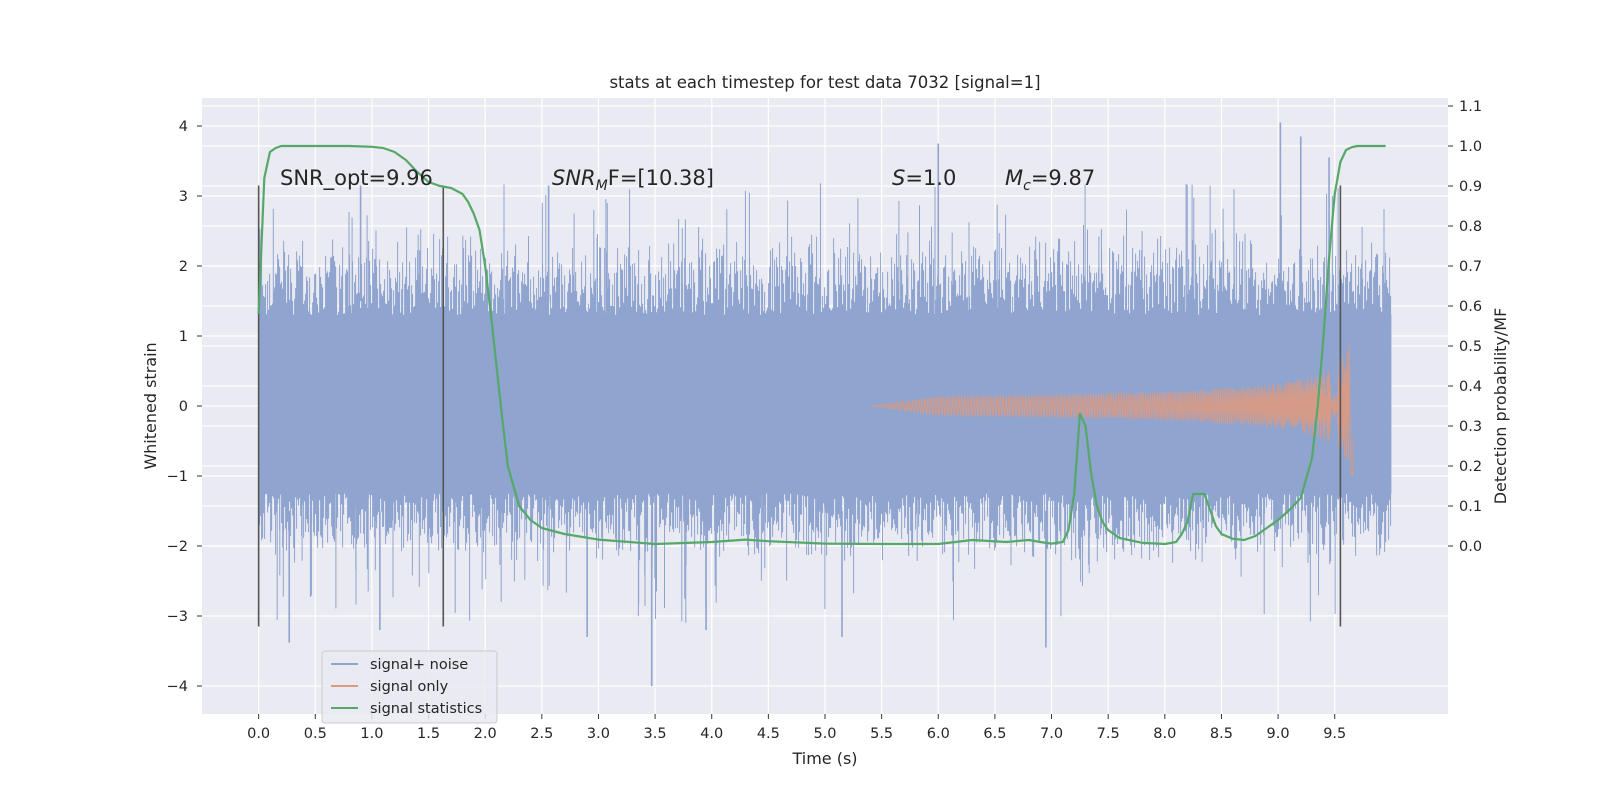  What do you see at coordinates (183, 407) in the screenshot?
I see `y-tick-label: 0` at bounding box center [183, 407].